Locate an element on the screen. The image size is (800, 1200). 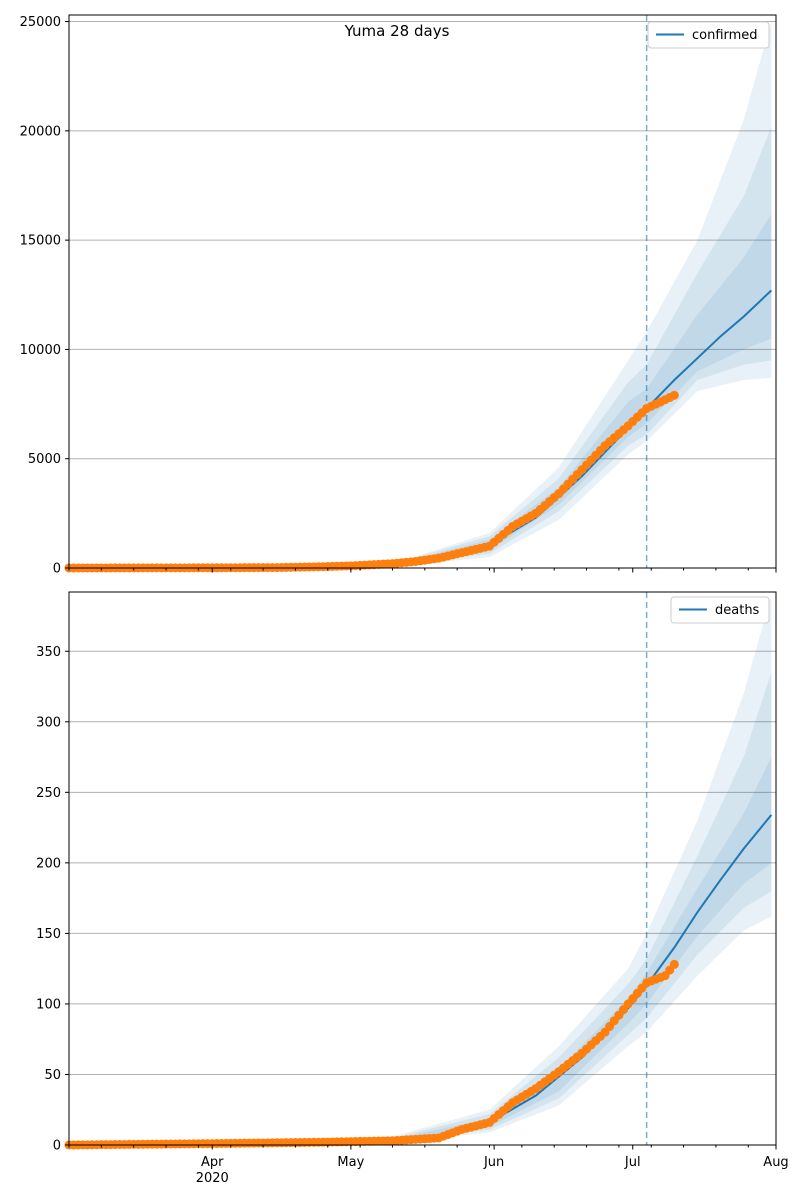
y-tick-label: 20000 is located at coordinates (40, 131).